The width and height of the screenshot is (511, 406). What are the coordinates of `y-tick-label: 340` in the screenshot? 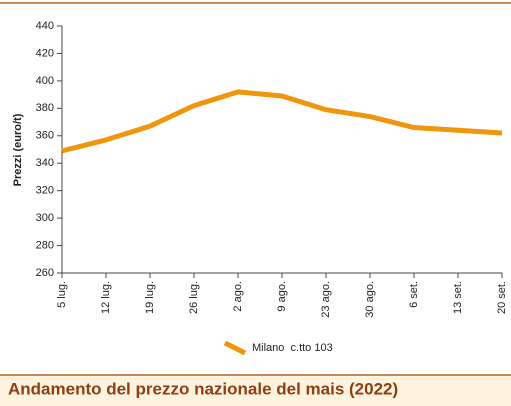 It's located at (45, 163).